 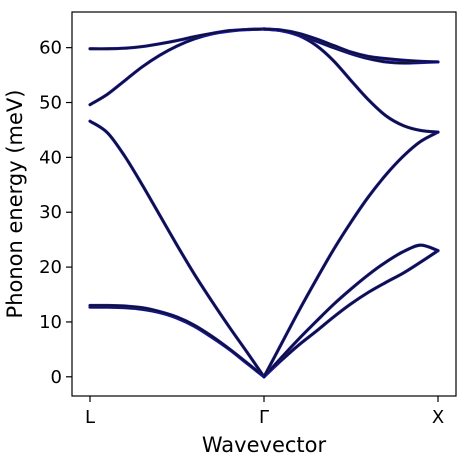 What do you see at coordinates (264, 417) in the screenshot?
I see `x-tick-label: Γ` at bounding box center [264, 417].